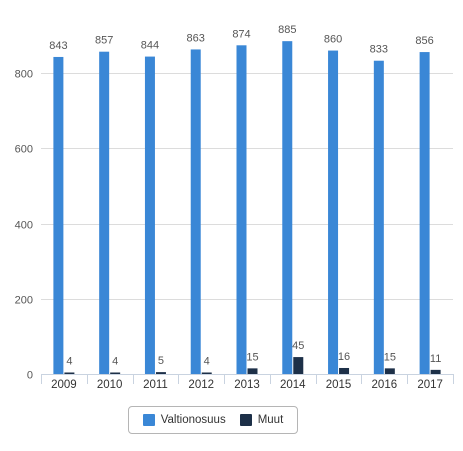 The height and width of the screenshot is (451, 463). Describe the element at coordinates (298, 365) in the screenshot. I see `bar-muut-2014` at that location.